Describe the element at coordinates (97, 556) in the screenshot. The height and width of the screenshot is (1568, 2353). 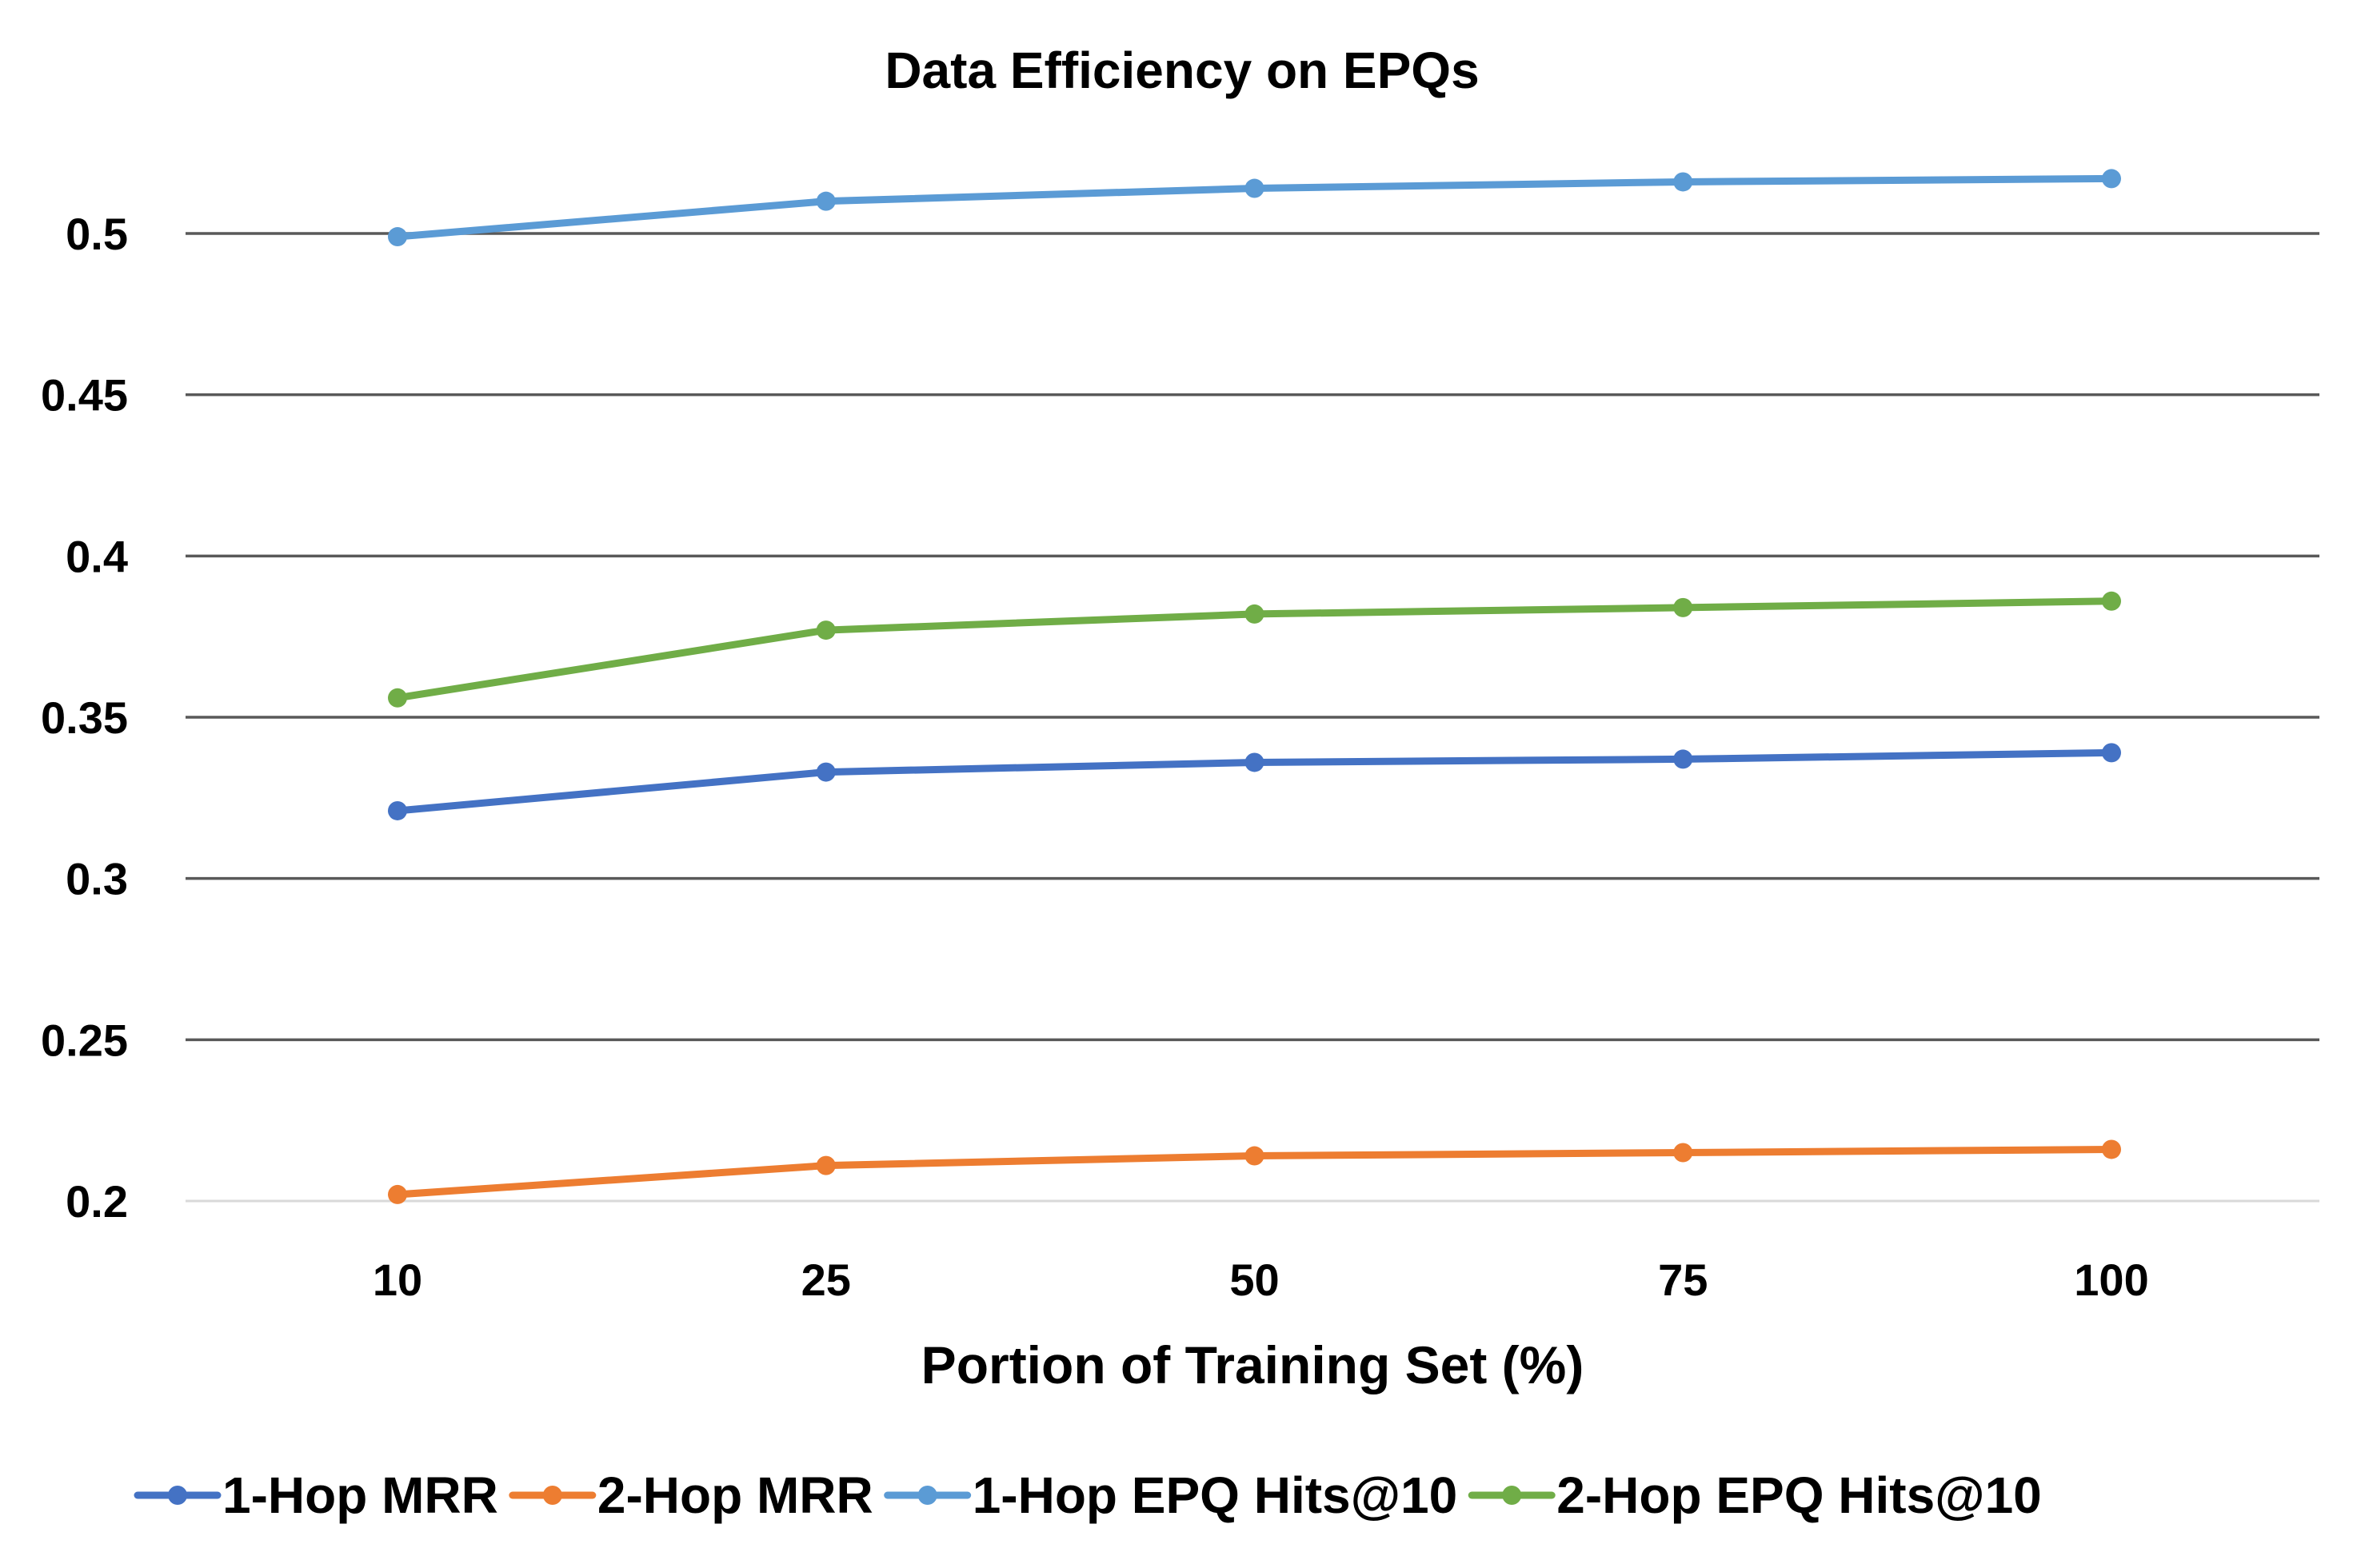
I see `y-tick-label: 0.4` at that location.